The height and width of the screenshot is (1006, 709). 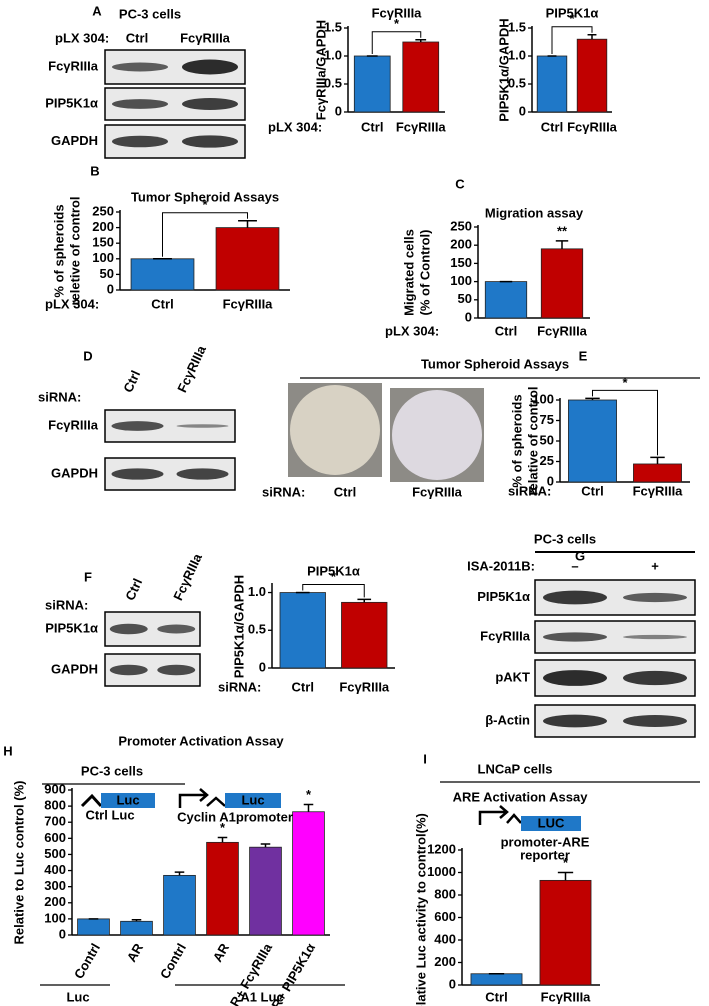 What do you see at coordinates (408, 272) in the screenshot?
I see `y-axis-label: Migrated cells` at bounding box center [408, 272].